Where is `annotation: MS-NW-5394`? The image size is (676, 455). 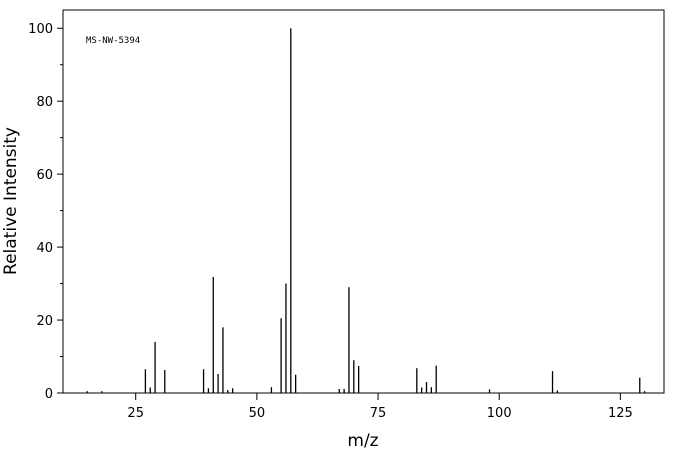
annotation: MS-NW-5394 is located at coordinates (113, 41).